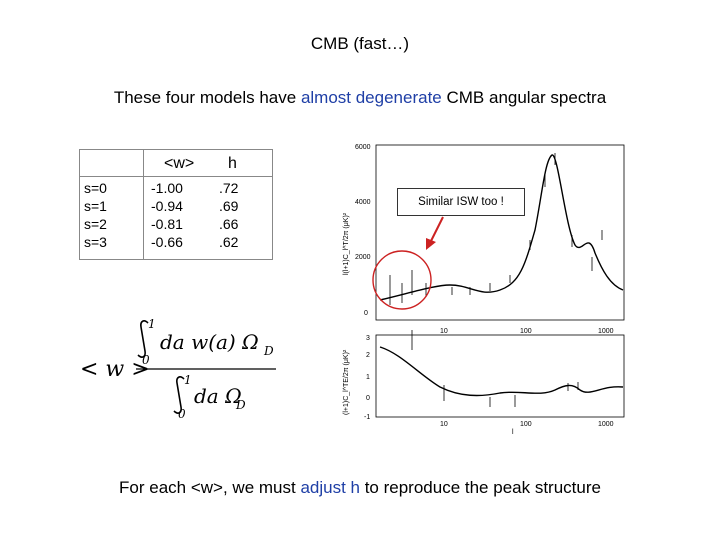  I want to click on cell-w: -0.81, so click(167, 224).